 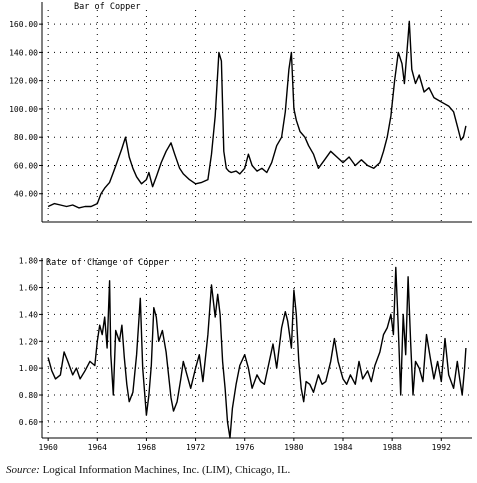 What do you see at coordinates (26, 165) in the screenshot?
I see `top-panel-y-tick-label: 60.00` at bounding box center [26, 165].